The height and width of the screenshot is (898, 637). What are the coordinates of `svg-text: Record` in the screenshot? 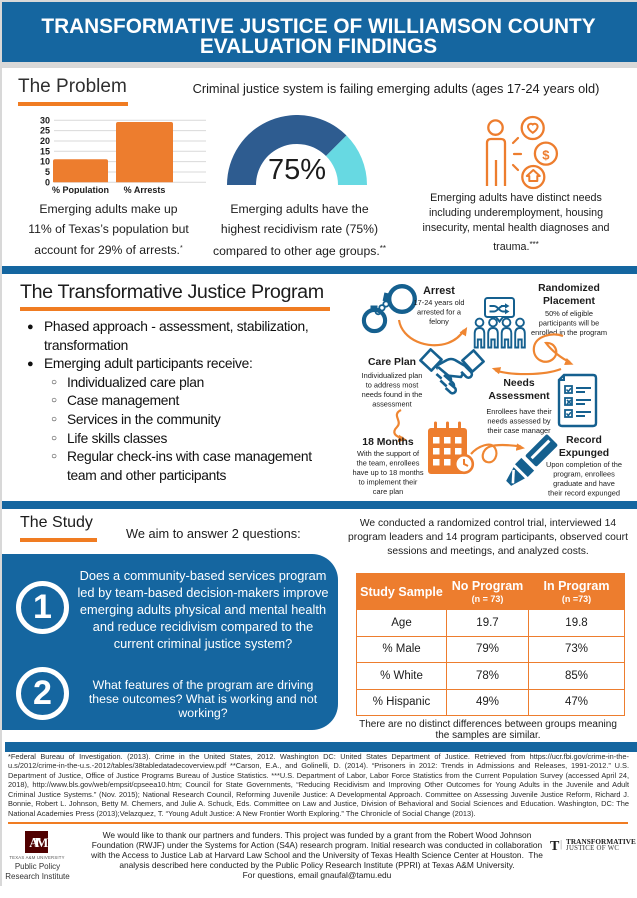 It's located at (584, 440).